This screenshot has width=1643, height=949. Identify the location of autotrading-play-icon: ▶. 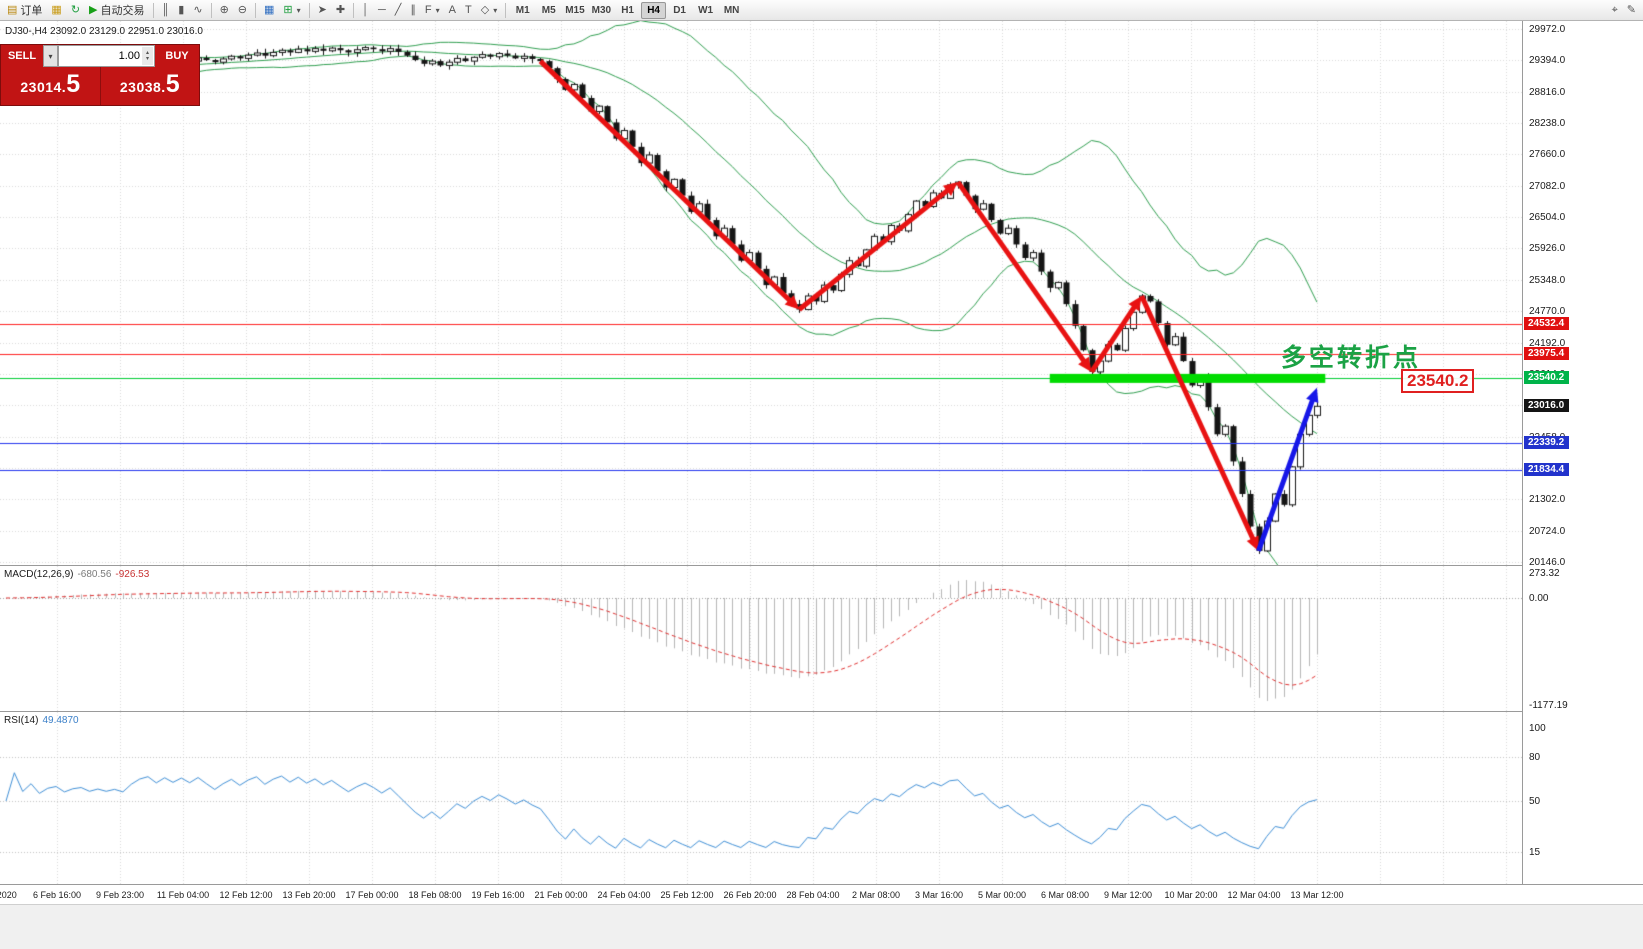
(93, 9).